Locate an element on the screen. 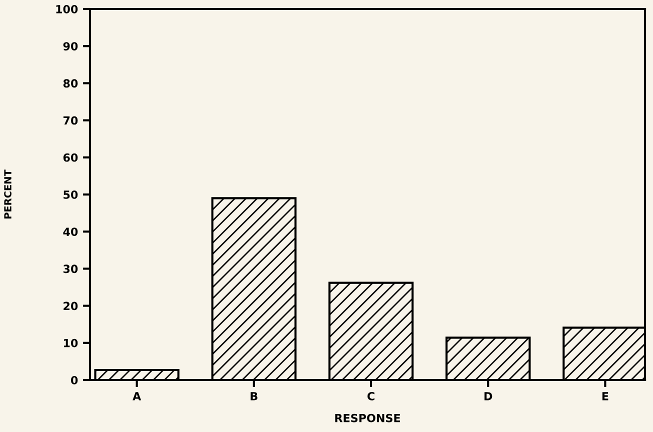 This screenshot has height=432, width=653. x-tick-label: D is located at coordinates (488, 396).